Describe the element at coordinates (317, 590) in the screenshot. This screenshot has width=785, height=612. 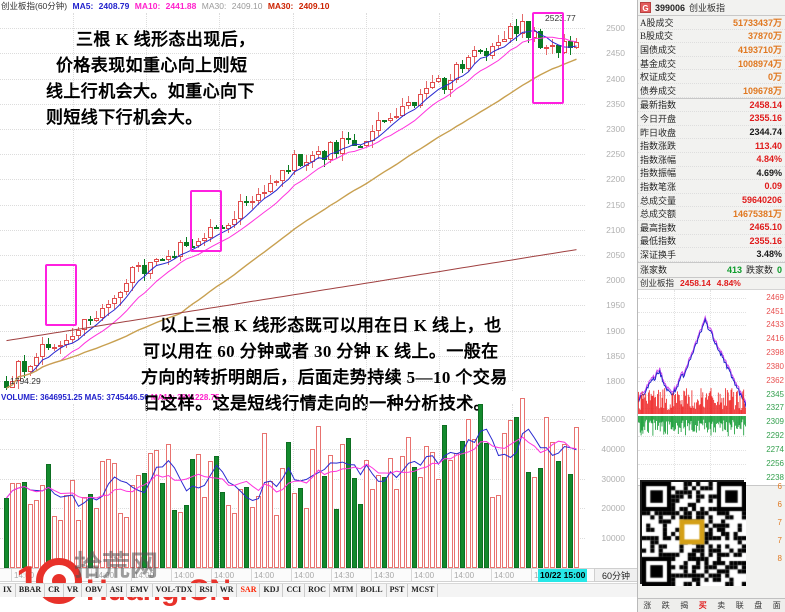
I see `indicator-button-roc: ROC` at that location.